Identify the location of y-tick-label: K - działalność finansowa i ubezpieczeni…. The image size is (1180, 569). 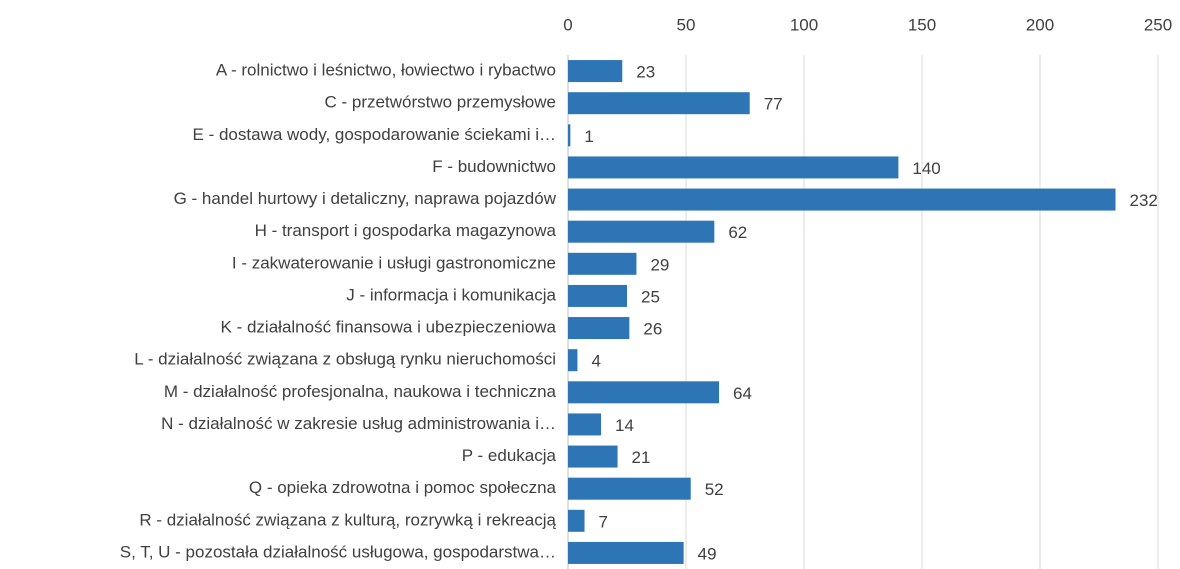
(389, 327).